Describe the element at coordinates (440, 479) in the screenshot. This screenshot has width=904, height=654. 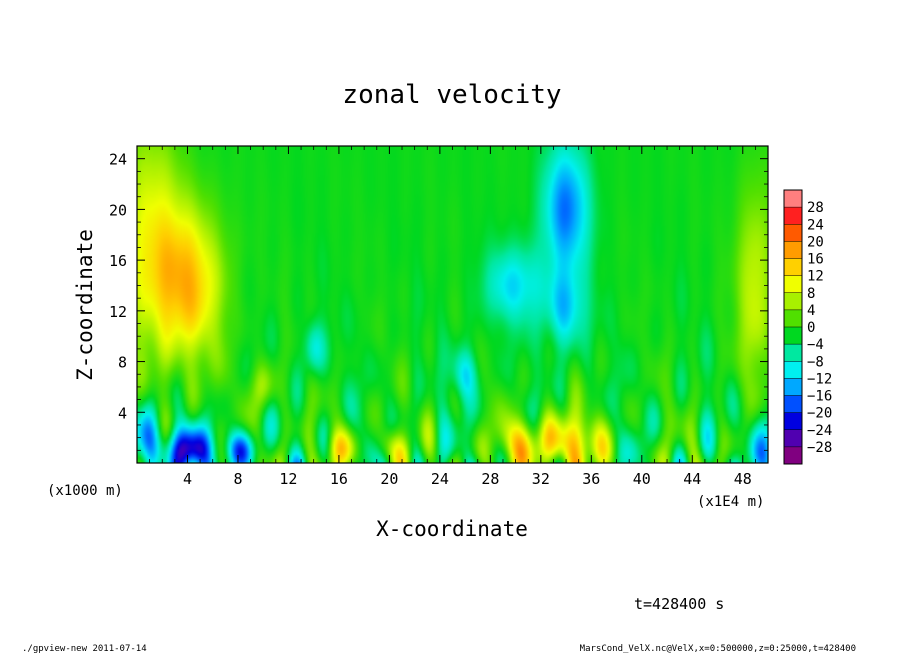
I see `x-tick-label: 24` at that location.